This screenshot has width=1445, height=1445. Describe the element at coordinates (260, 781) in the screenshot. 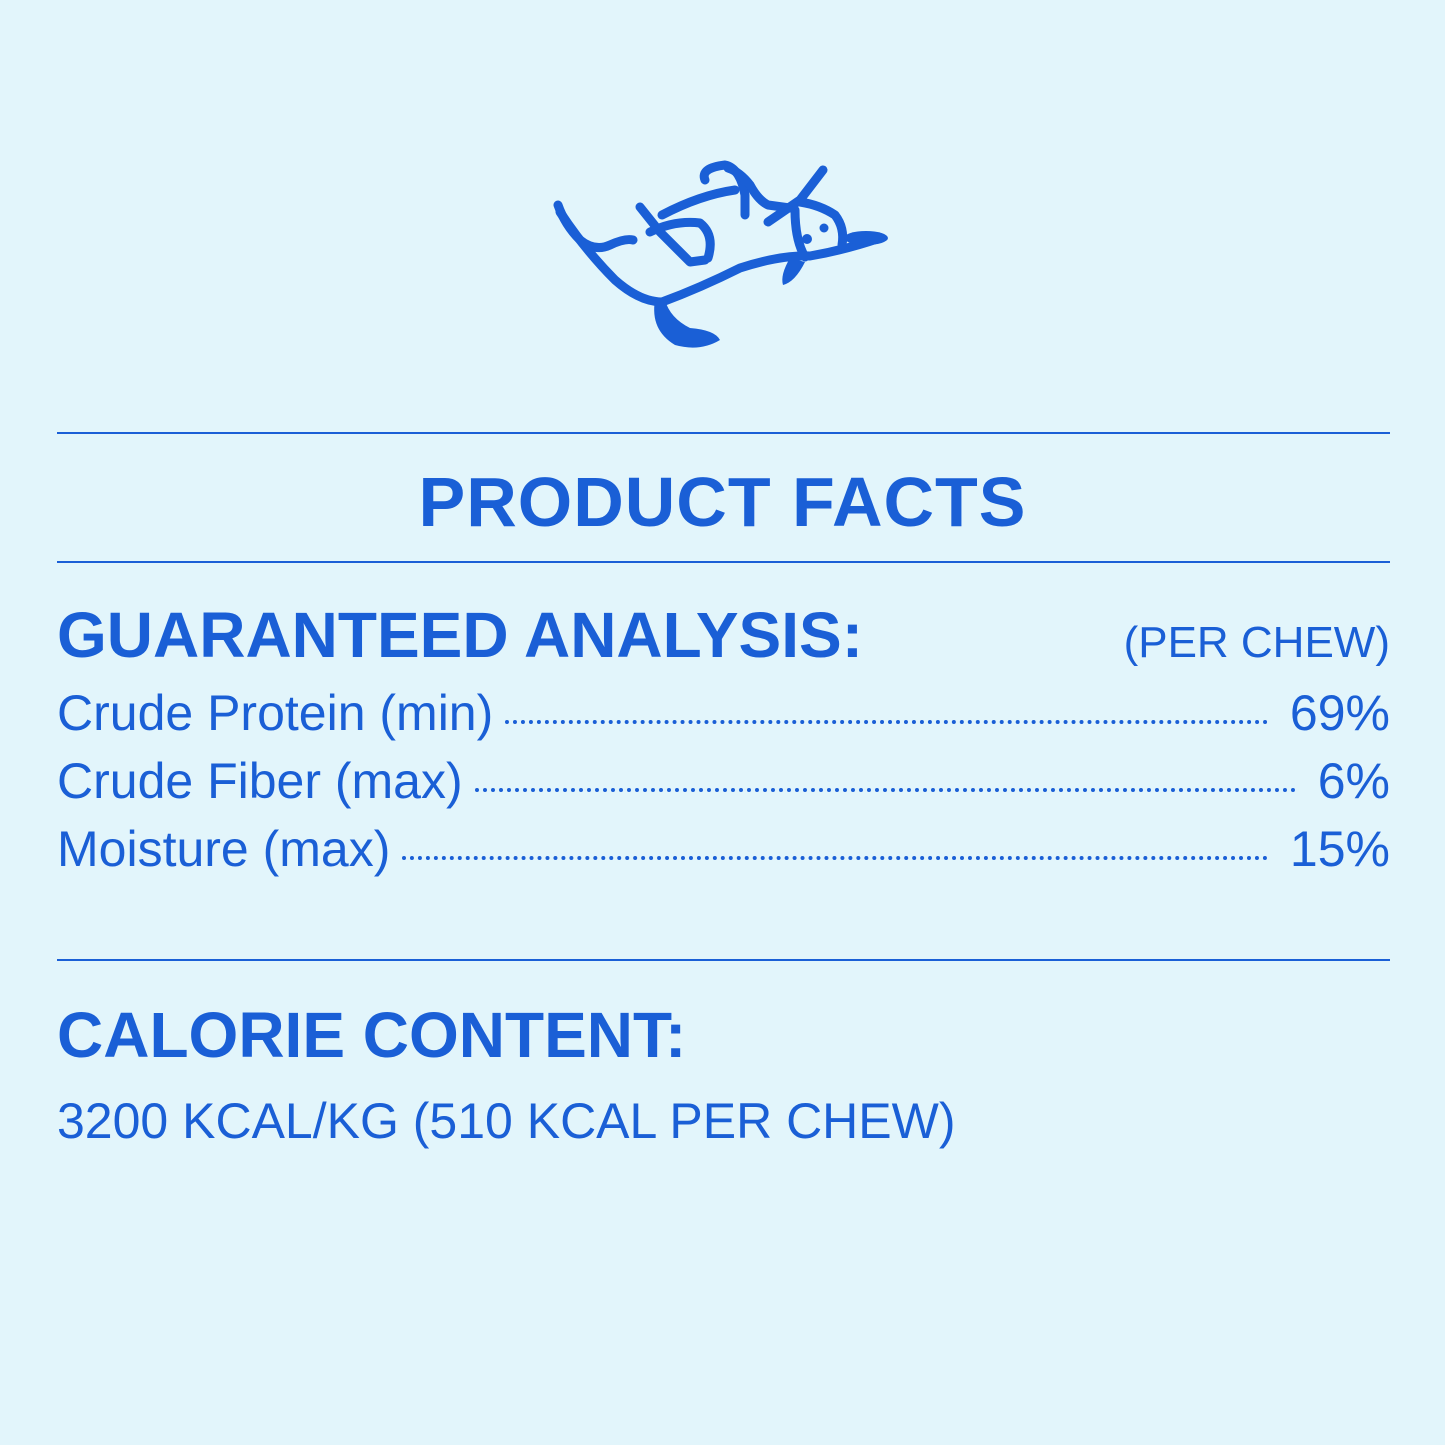

I see `row-label: Crude Fiber (max)` at that location.